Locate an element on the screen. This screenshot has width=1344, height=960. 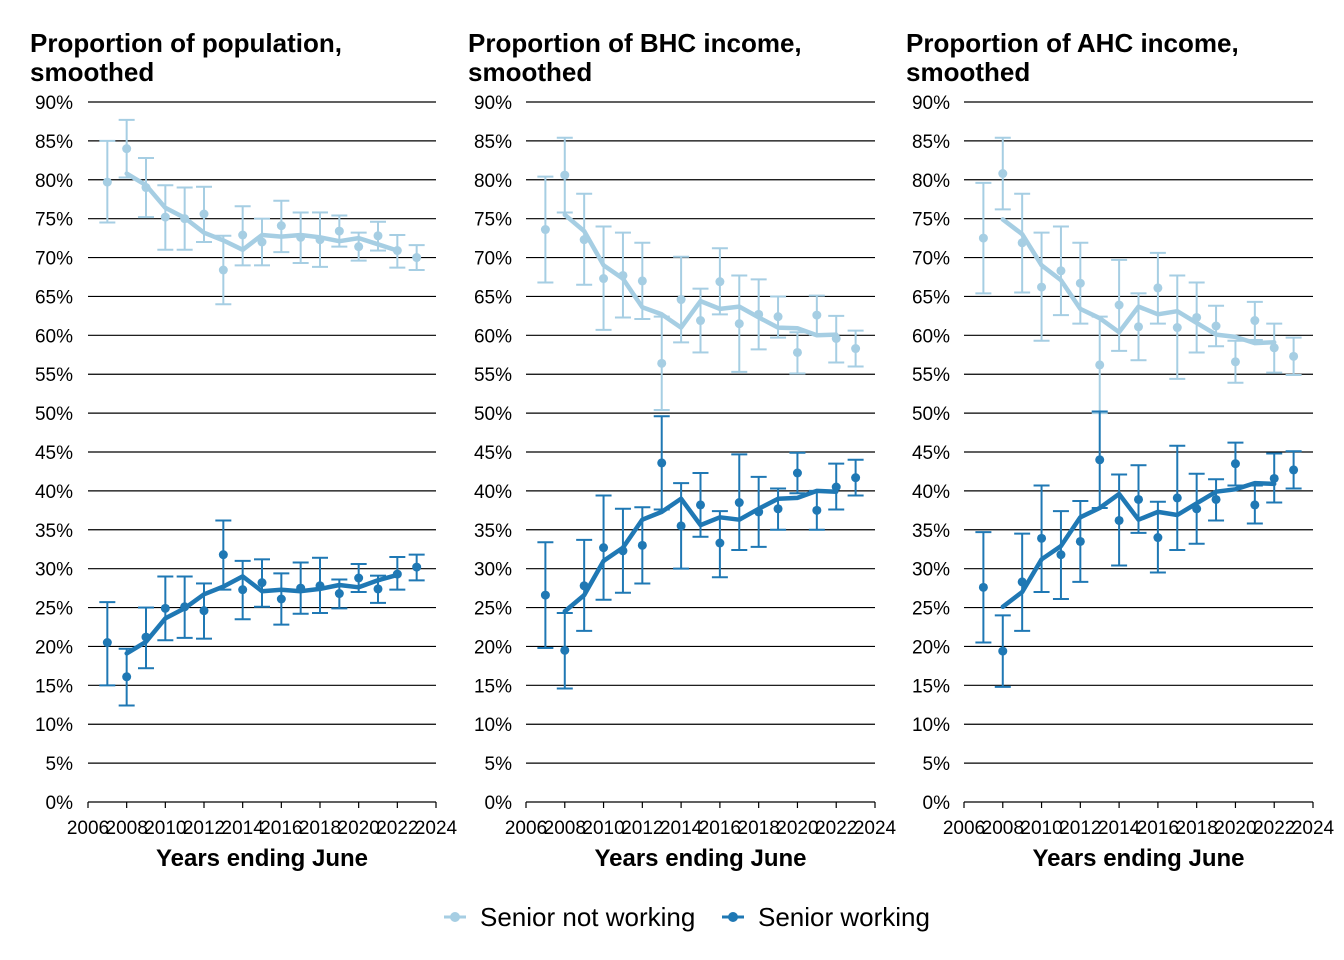
x-tick-label: 2020 is located at coordinates (1235, 828).